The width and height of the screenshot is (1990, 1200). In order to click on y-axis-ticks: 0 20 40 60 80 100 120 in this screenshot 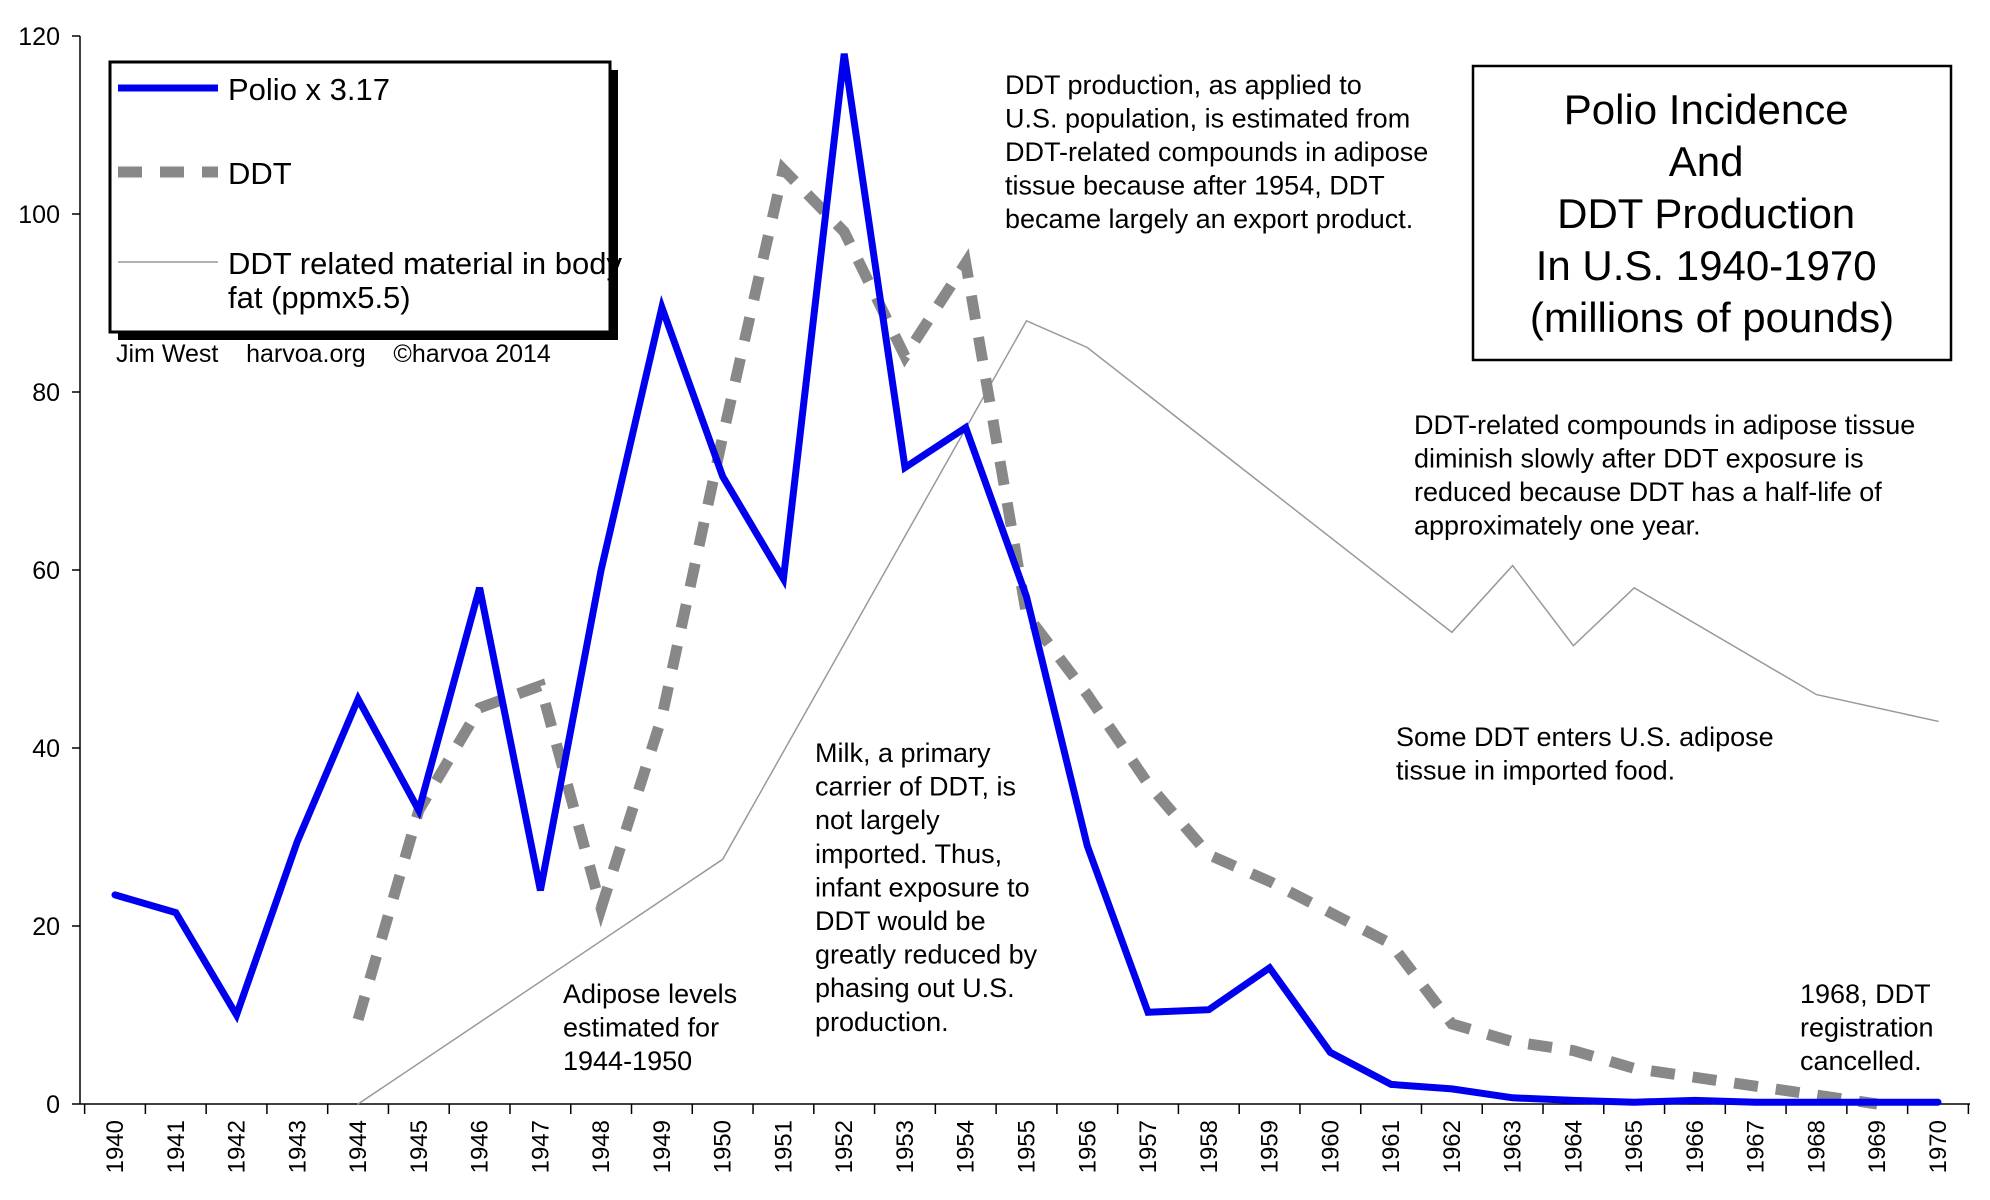, I will do `click(49, 571)`.